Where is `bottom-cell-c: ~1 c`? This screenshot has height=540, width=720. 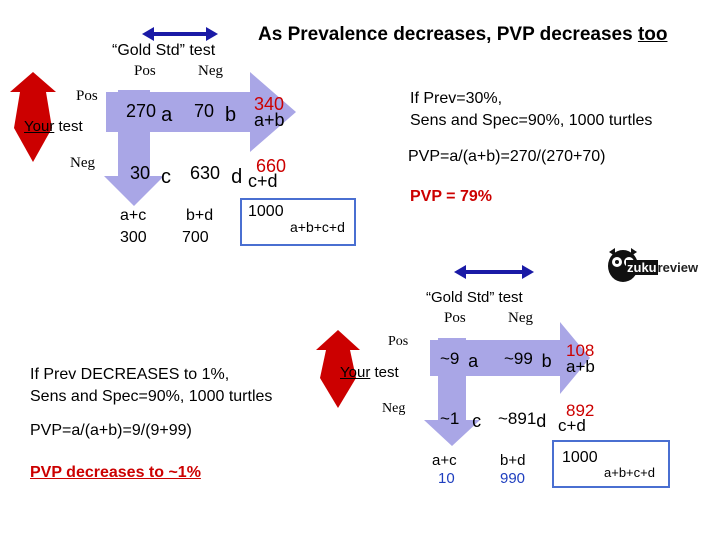
bottom-cell-c: ~1 c is located at coordinates (461, 420).